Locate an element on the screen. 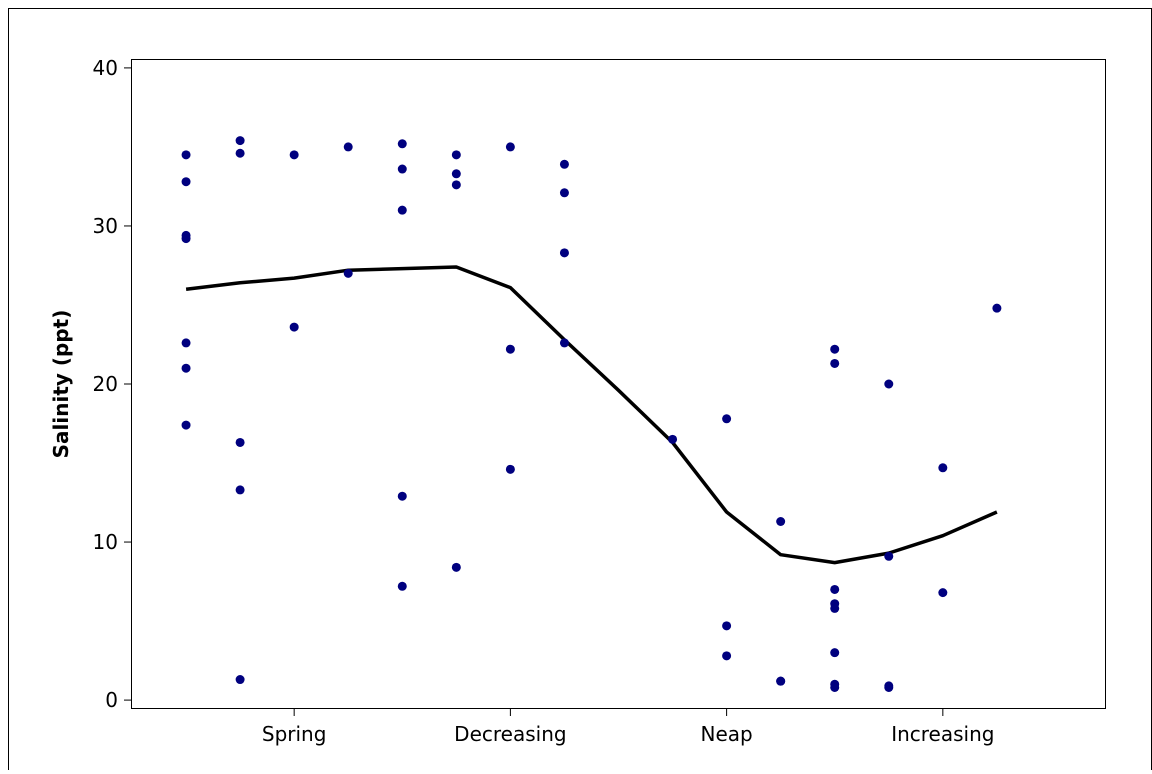 The height and width of the screenshot is (774, 1152). x-tick-label: Neap is located at coordinates (727, 734).